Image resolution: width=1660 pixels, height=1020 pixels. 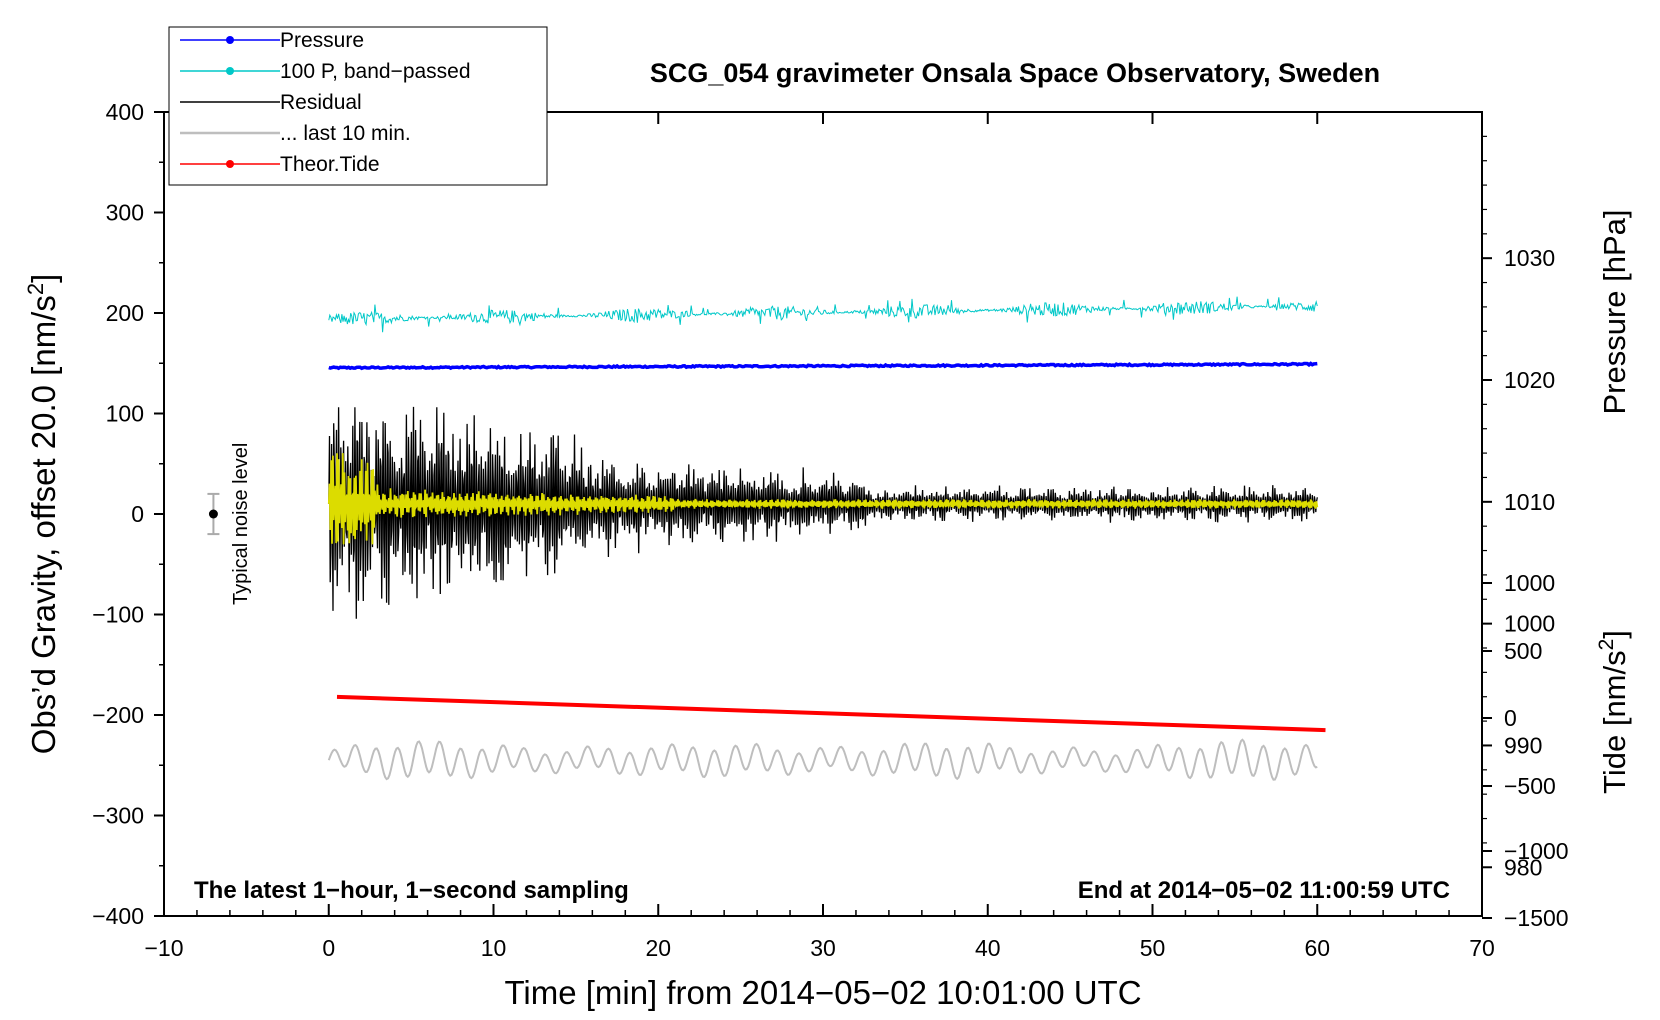 I want to click on y-tick-label: −400, so click(x=118, y=916).